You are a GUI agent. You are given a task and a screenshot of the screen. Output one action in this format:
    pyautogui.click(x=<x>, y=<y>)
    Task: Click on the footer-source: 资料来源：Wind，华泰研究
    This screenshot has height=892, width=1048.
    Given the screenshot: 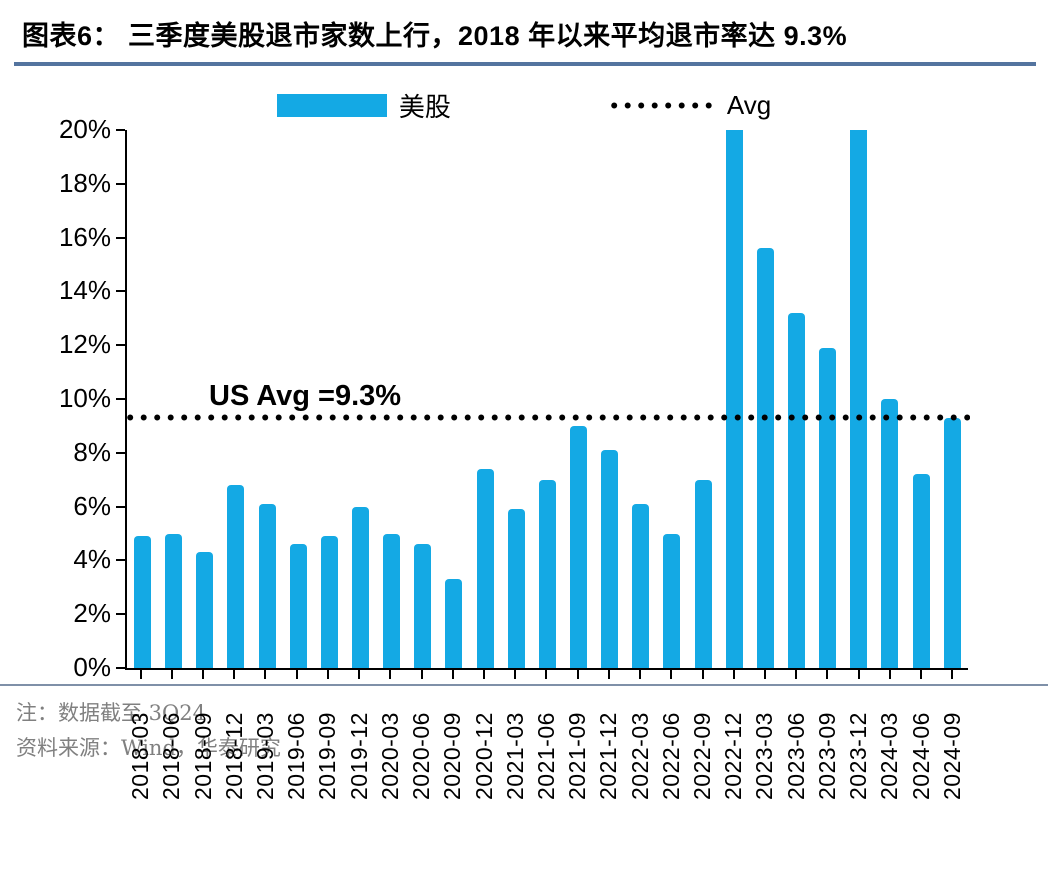 What is the action you would take?
    pyautogui.click(x=148, y=747)
    